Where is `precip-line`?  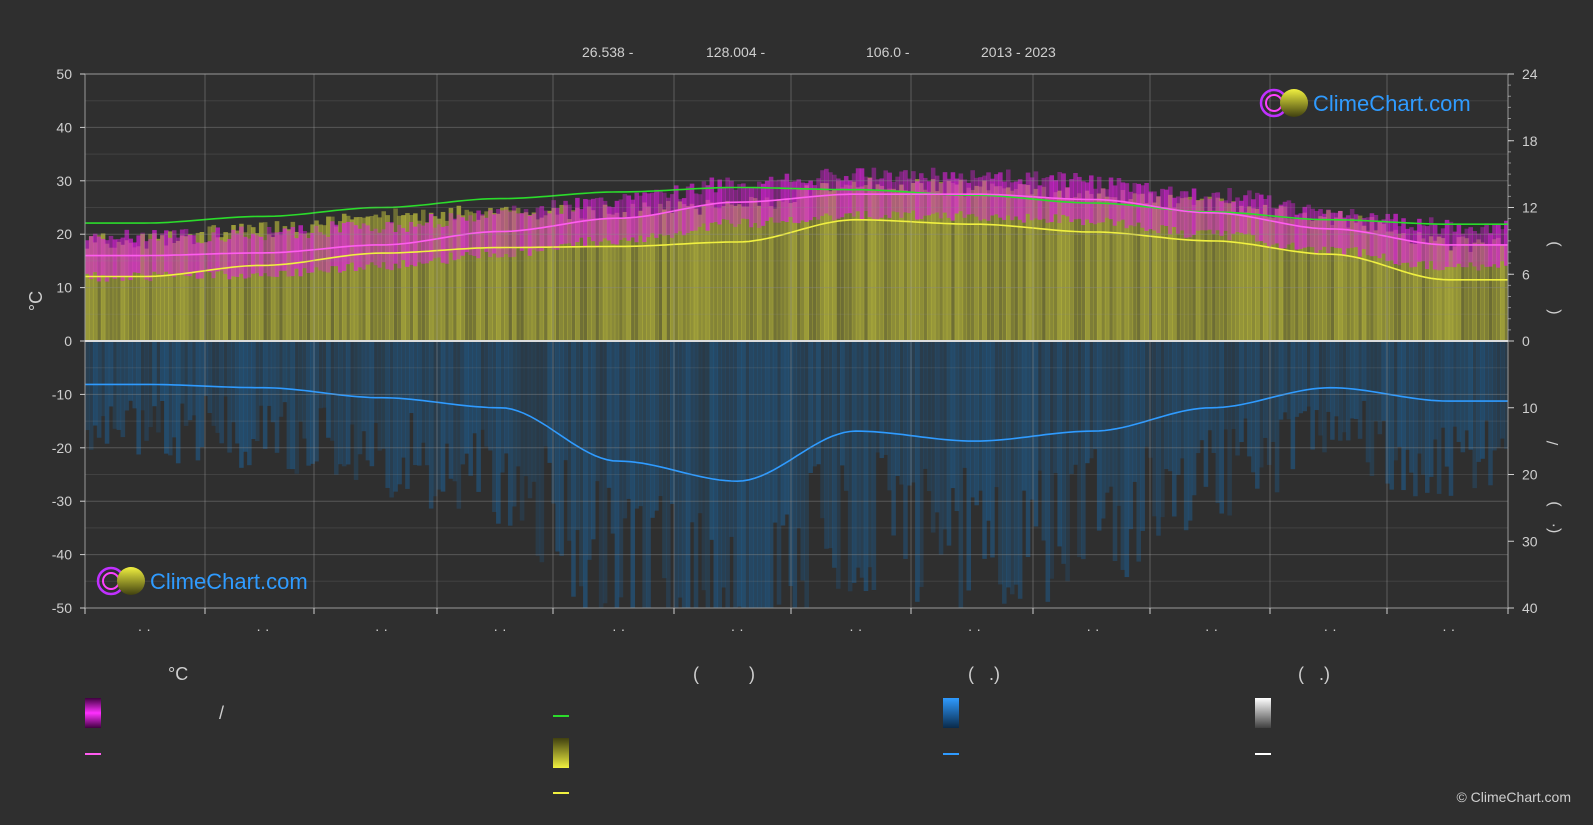
precip-line is located at coordinates (796, 433).